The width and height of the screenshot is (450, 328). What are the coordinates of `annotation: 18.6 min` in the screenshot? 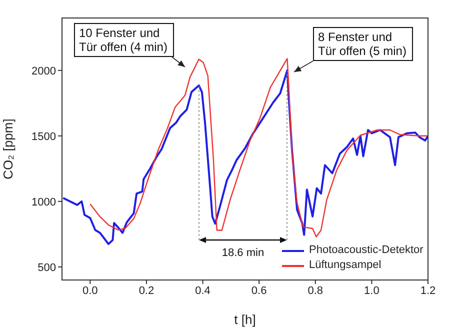 It's located at (243, 253).